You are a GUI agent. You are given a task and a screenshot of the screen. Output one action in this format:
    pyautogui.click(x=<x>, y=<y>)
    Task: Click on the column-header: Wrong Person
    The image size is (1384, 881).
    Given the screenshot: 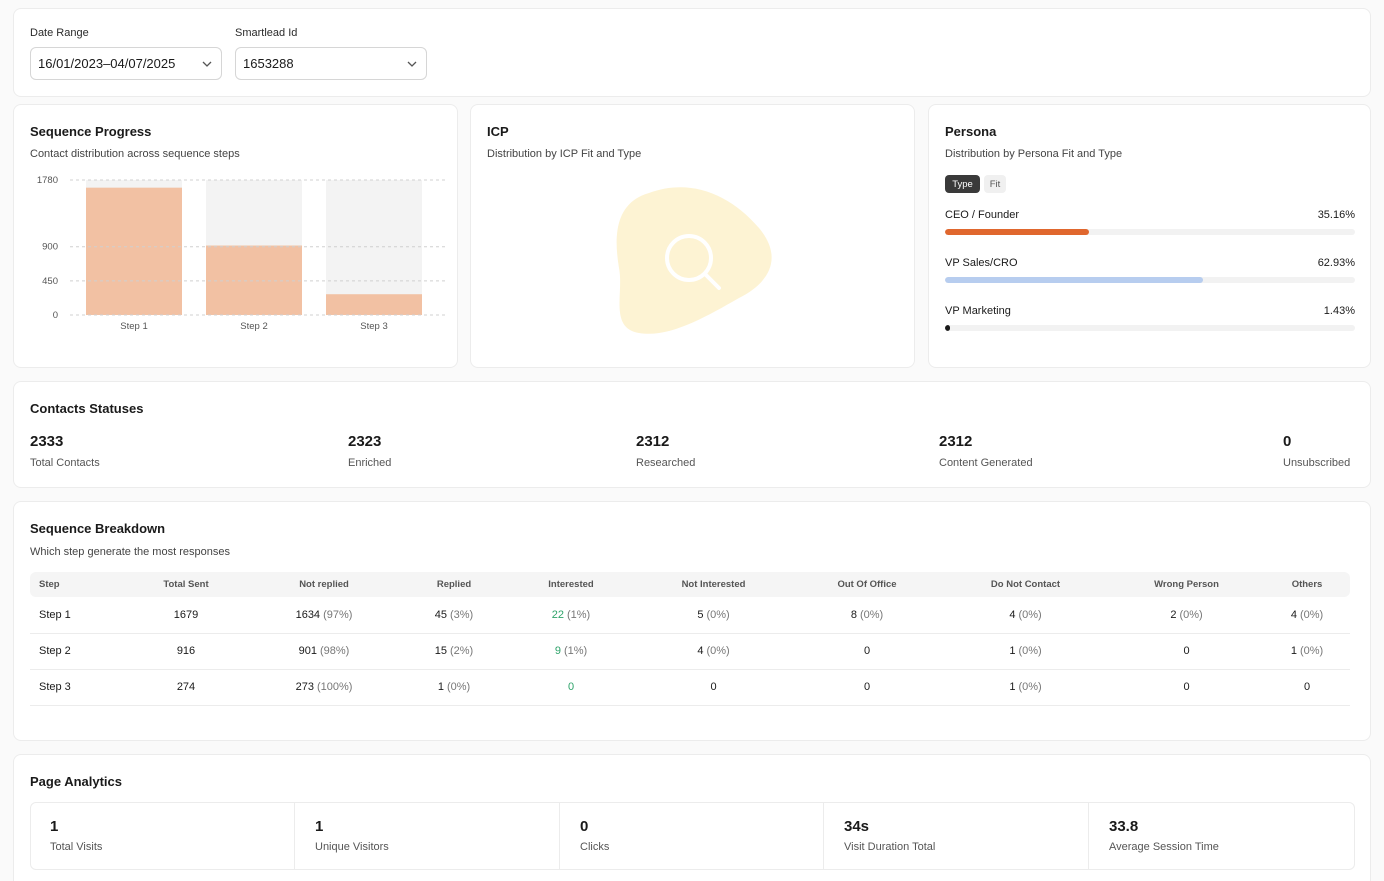 What is the action you would take?
    pyautogui.click(x=1186, y=584)
    